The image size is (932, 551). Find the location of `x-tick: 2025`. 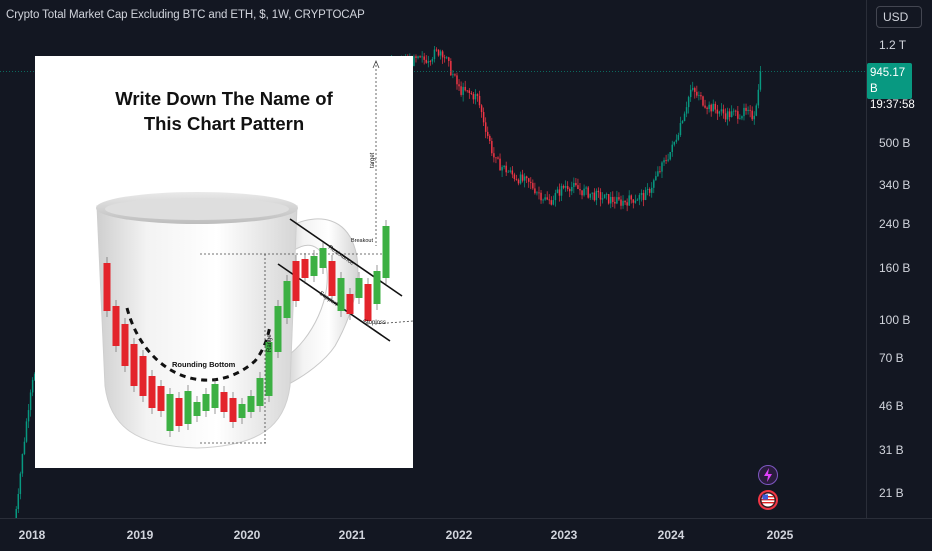

x-tick: 2025 is located at coordinates (780, 535).